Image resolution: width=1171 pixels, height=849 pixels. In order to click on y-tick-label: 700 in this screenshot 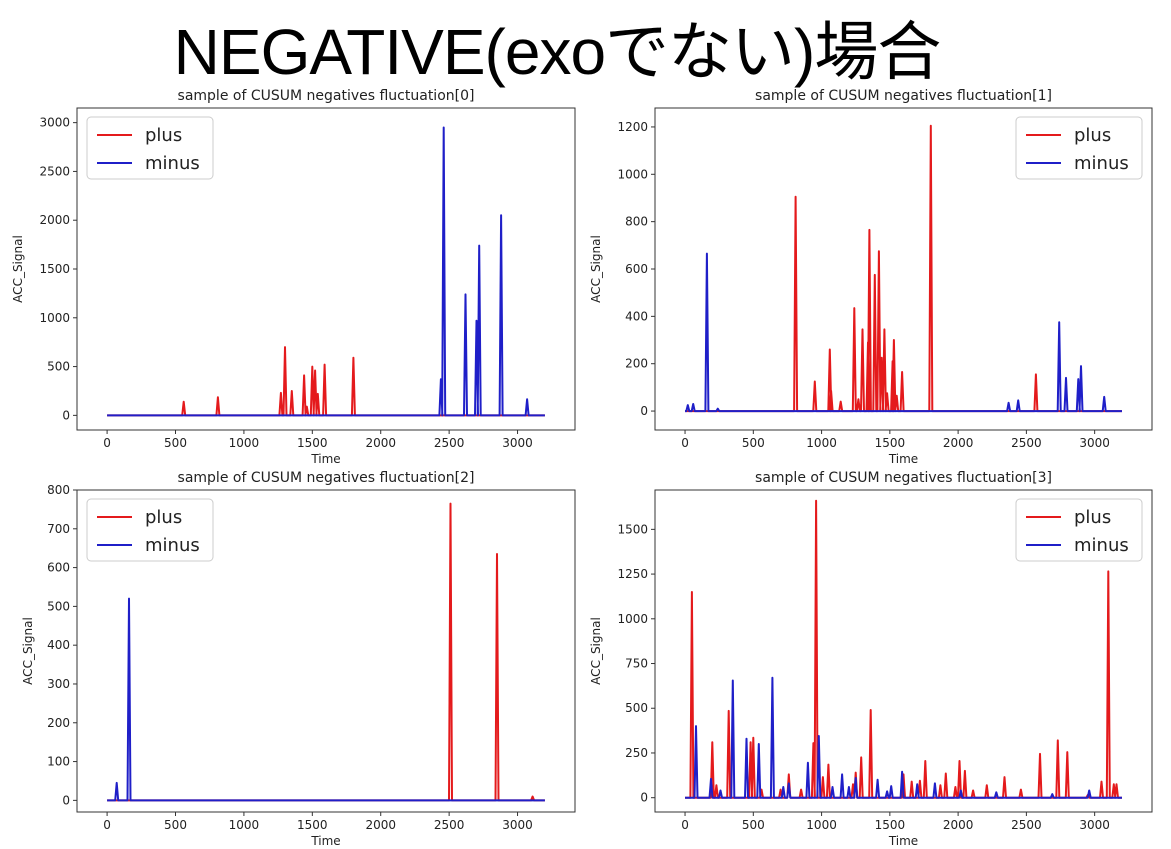, I will do `click(58, 529)`.